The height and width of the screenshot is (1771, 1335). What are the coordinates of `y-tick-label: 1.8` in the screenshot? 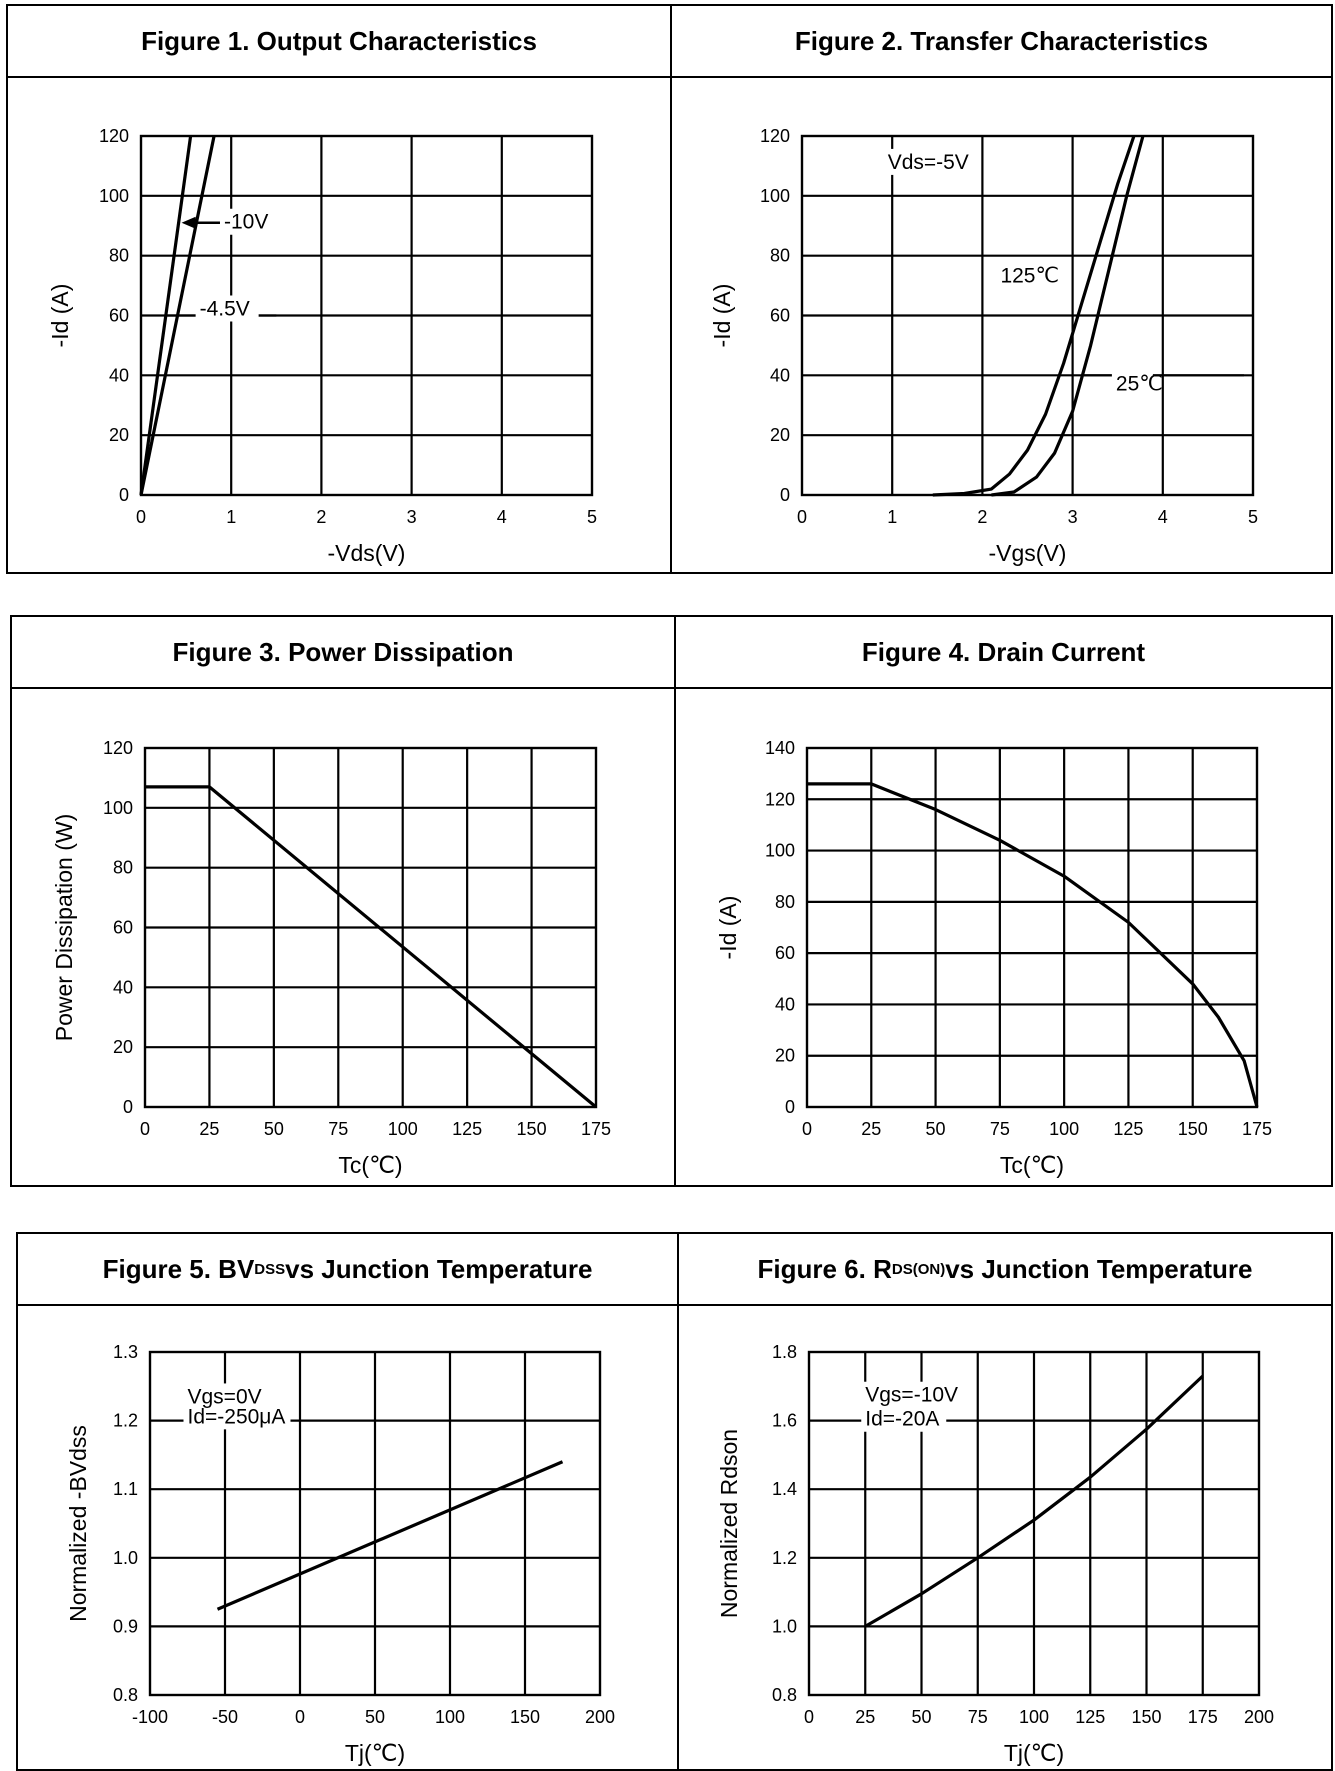 It's located at (784, 1352).